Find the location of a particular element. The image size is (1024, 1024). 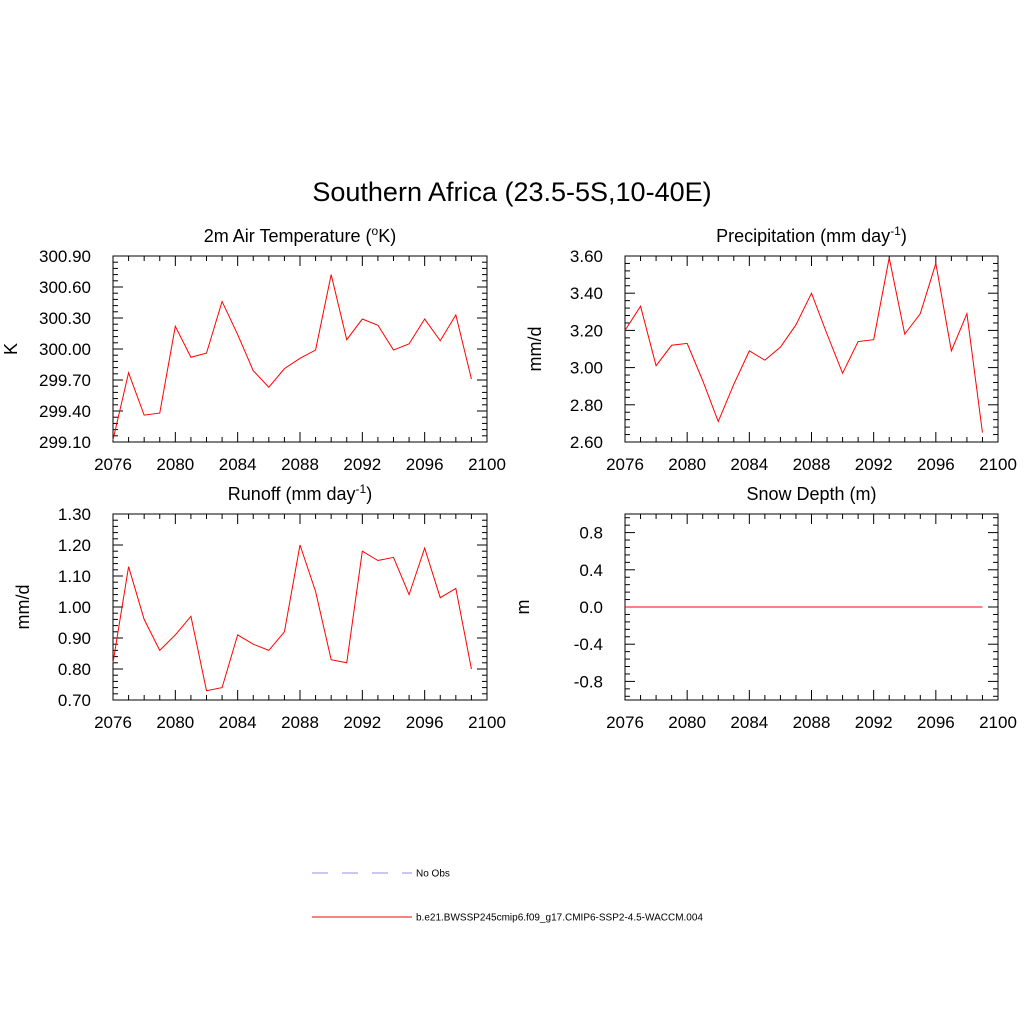

y-tick-label: 300.00 is located at coordinates (65, 349).